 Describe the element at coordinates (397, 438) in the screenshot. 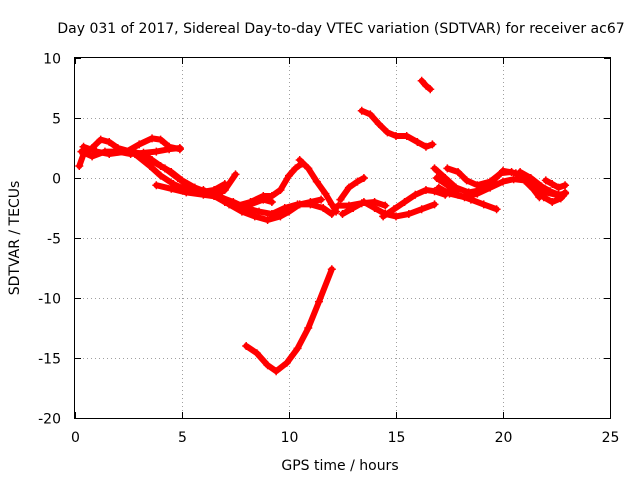

I see `x-tick-label: 15` at that location.